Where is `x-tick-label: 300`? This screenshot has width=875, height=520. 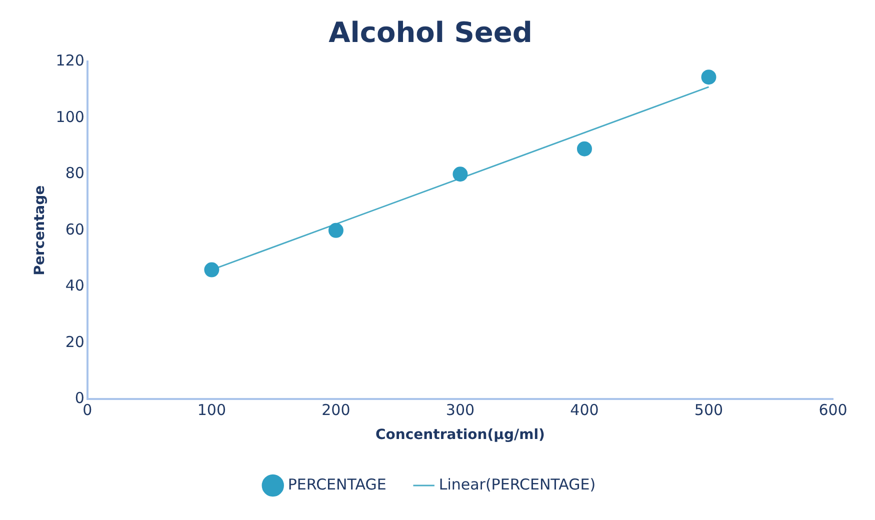
x-tick-label: 300 is located at coordinates (460, 410).